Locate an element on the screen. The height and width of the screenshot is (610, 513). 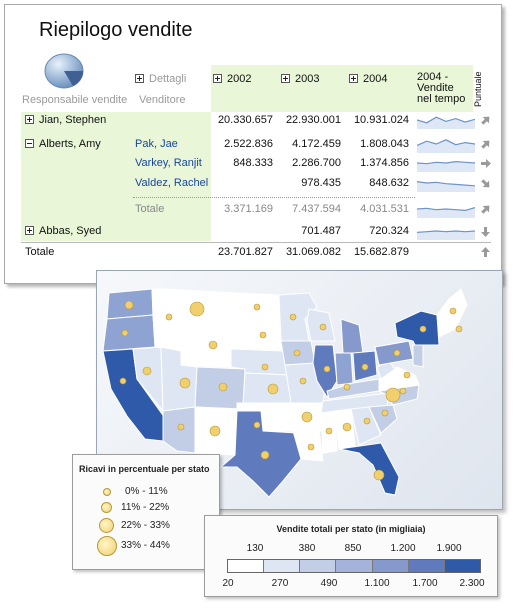
state-new-york is located at coordinates (417, 328).